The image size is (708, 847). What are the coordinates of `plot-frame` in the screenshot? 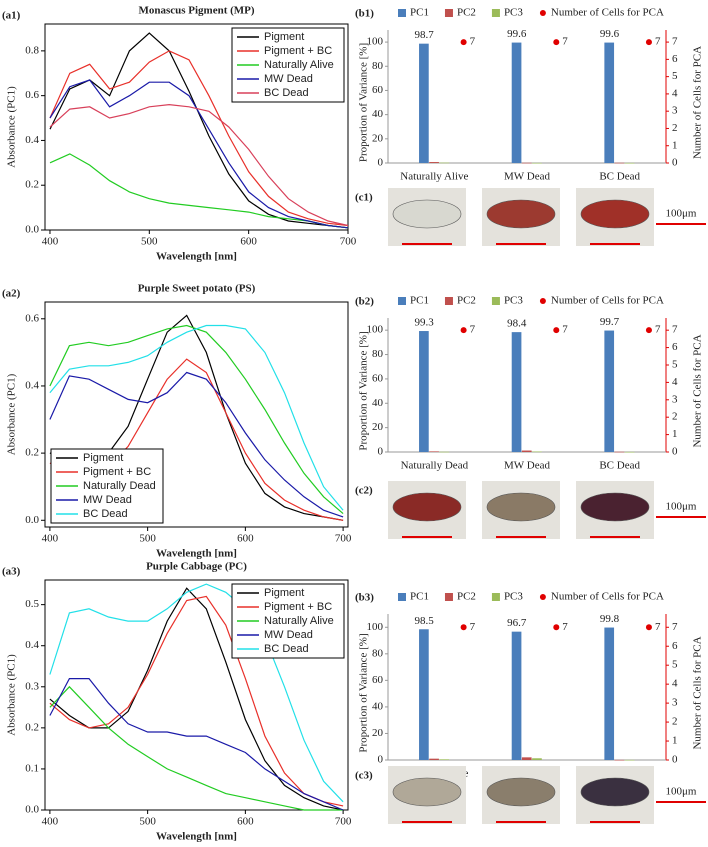 It's located at (196, 695).